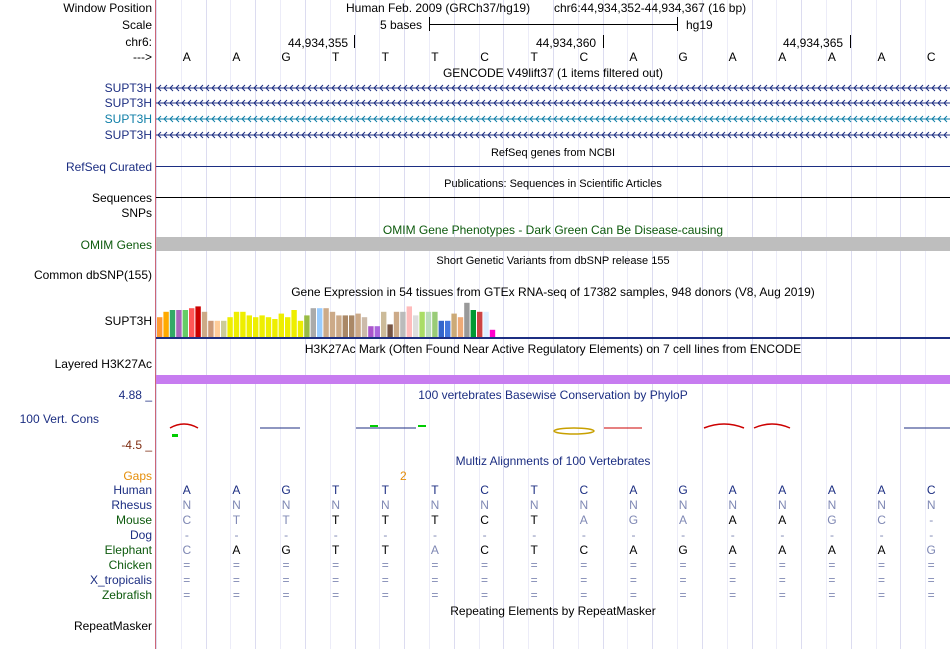 This screenshot has width=950, height=649. What do you see at coordinates (133, 520) in the screenshot?
I see `species-label-mouse: Mouse` at bounding box center [133, 520].